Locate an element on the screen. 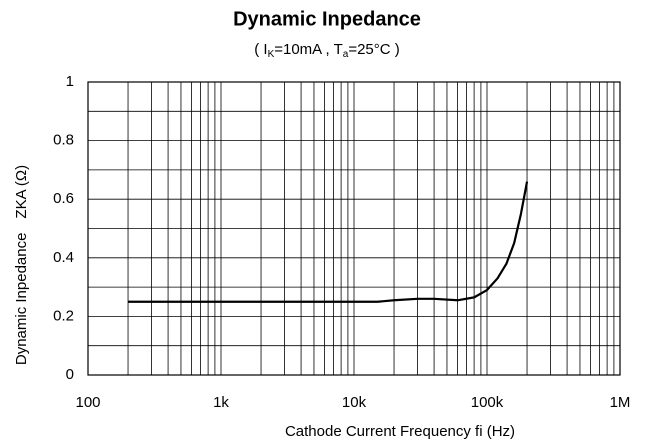  subtitle-text: =10mA , T is located at coordinates (308, 49).